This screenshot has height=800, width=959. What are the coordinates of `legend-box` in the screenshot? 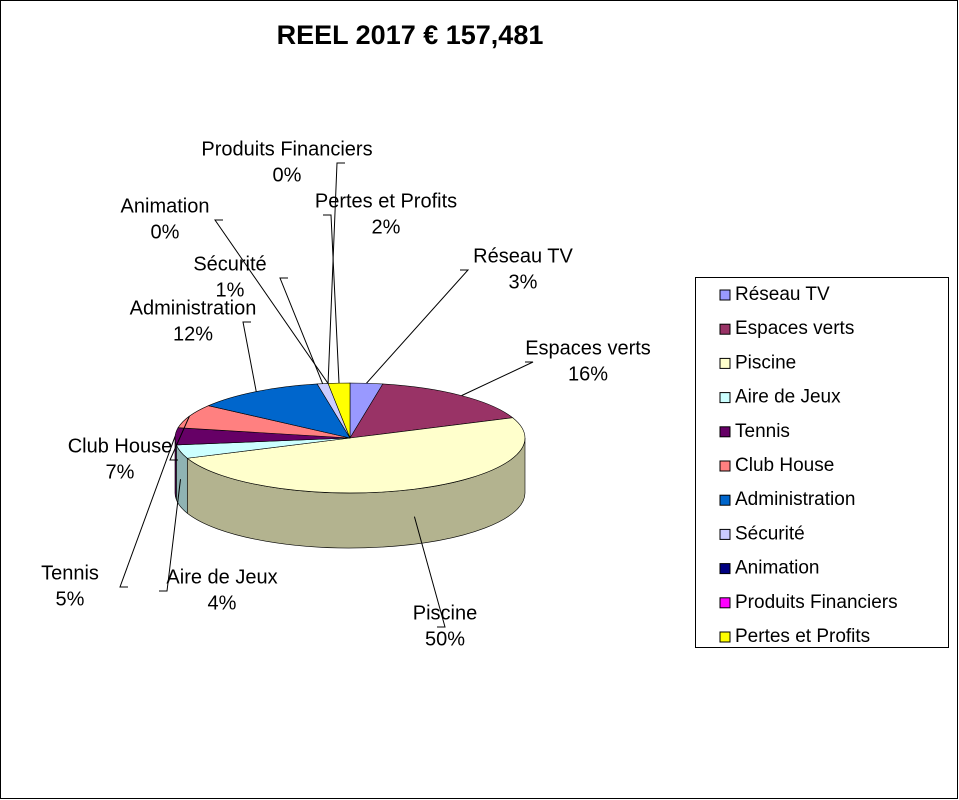 It's located at (822, 462).